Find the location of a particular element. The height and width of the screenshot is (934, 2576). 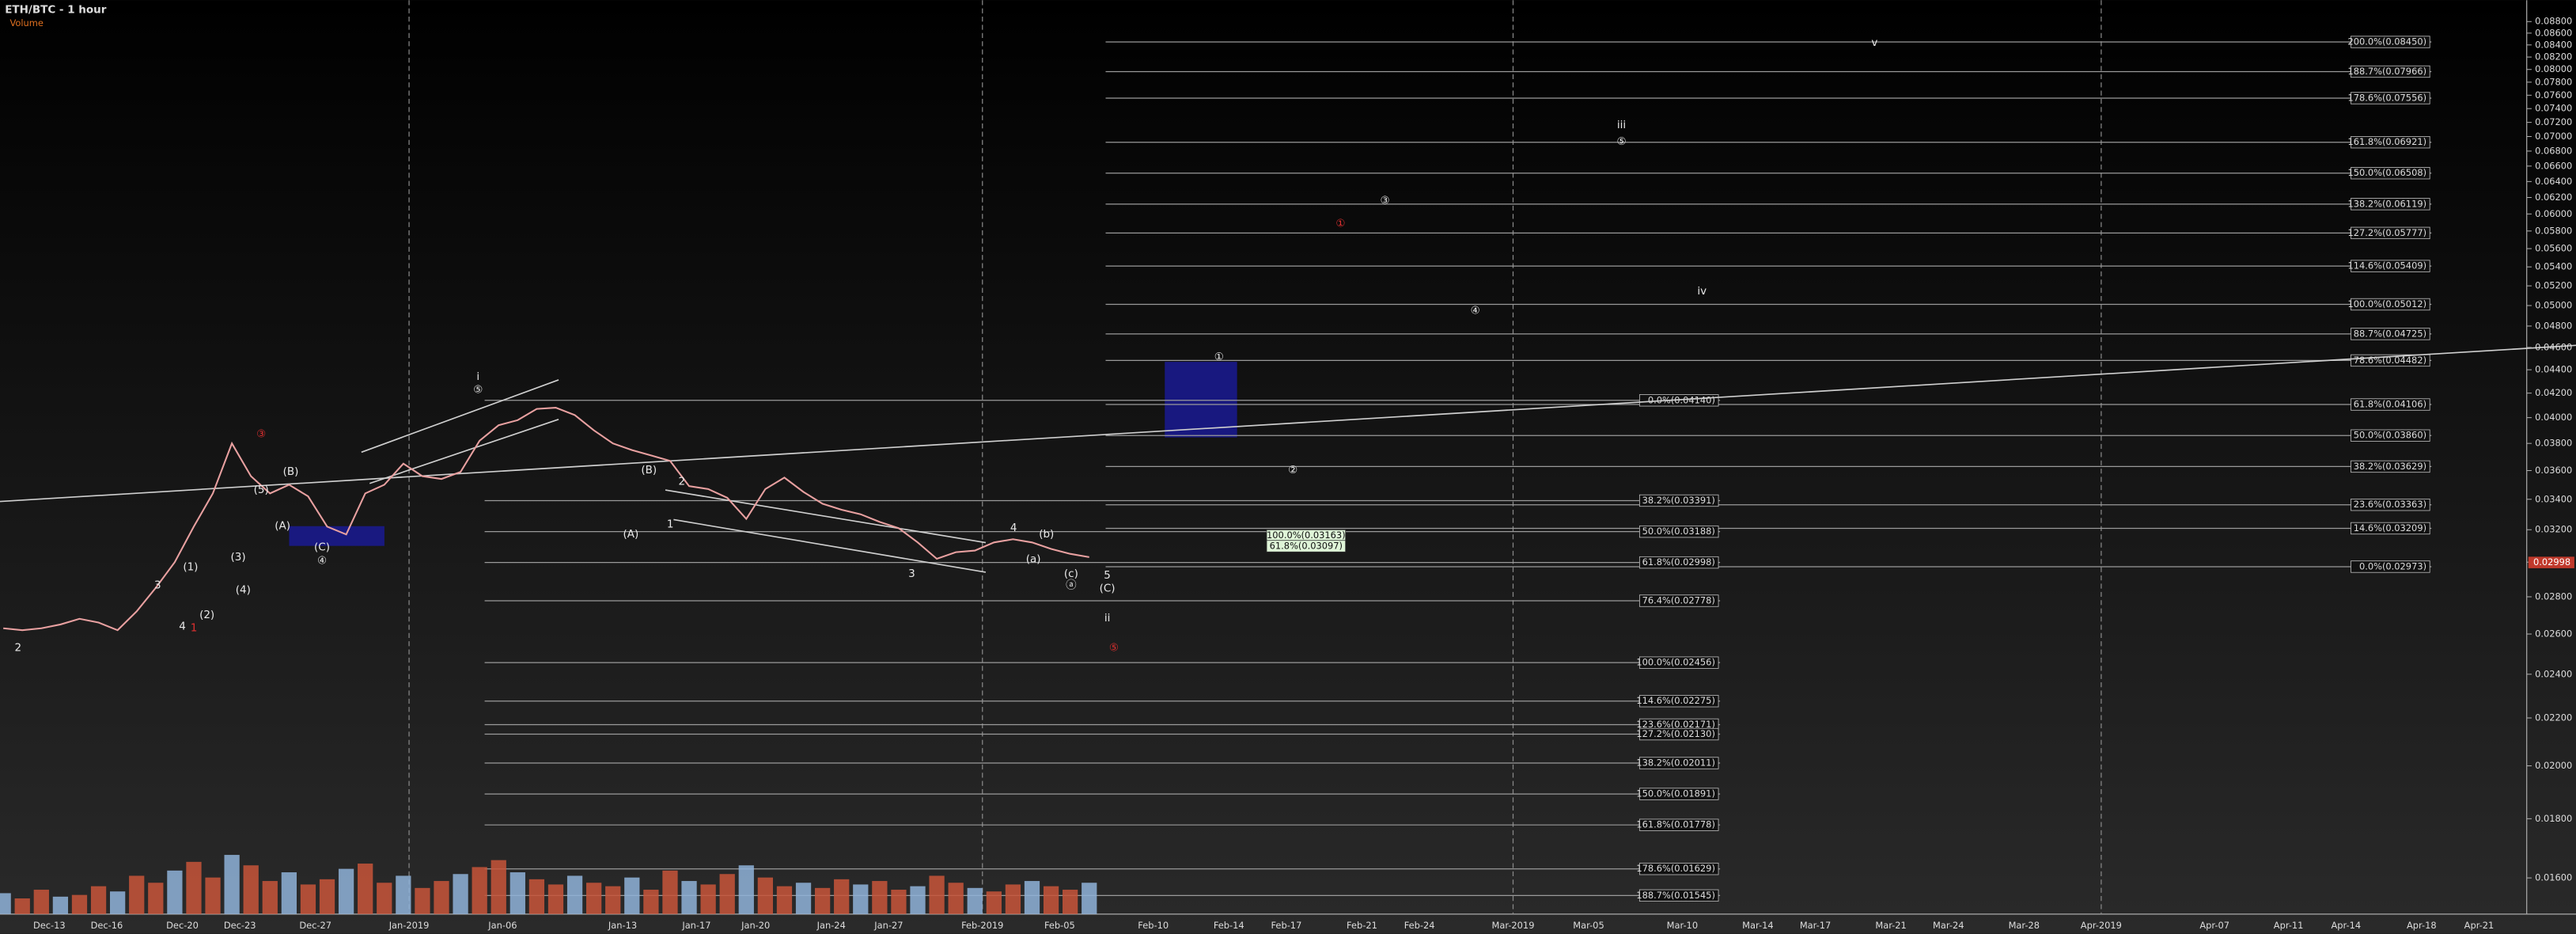

volume-label: Volume is located at coordinates (26, 22).